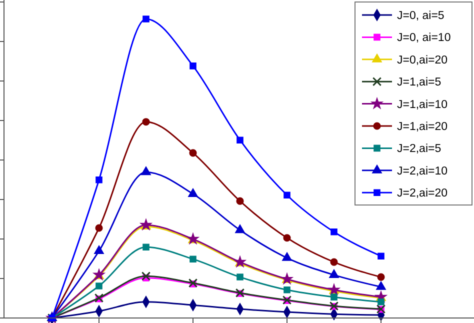 Image resolution: width=474 pixels, height=323 pixels. What do you see at coordinates (424, 38) in the screenshot?
I see `legend-label: J=0, ai=10` at bounding box center [424, 38].